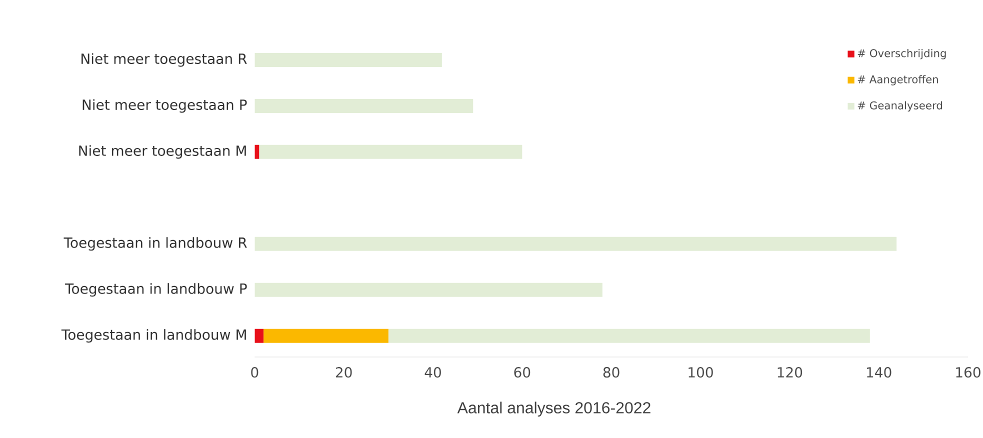 This screenshot has width=983, height=438. What do you see at coordinates (164, 106) in the screenshot?
I see `y-tick-label: Niet meer toegestaan P` at bounding box center [164, 106].